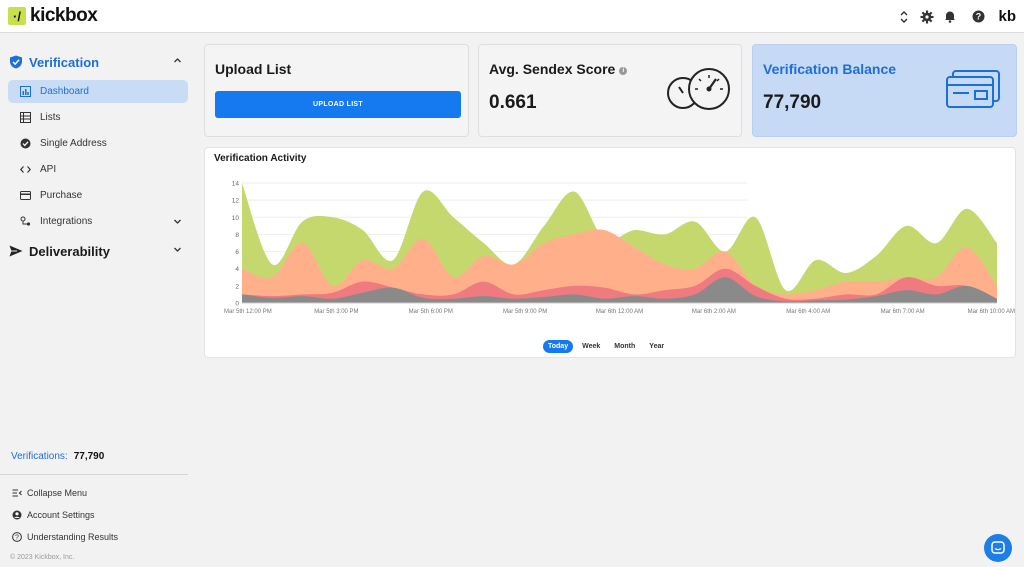 The image size is (1024, 567). What do you see at coordinates (237, 304) in the screenshot?
I see `y-tick-label: 0` at bounding box center [237, 304].